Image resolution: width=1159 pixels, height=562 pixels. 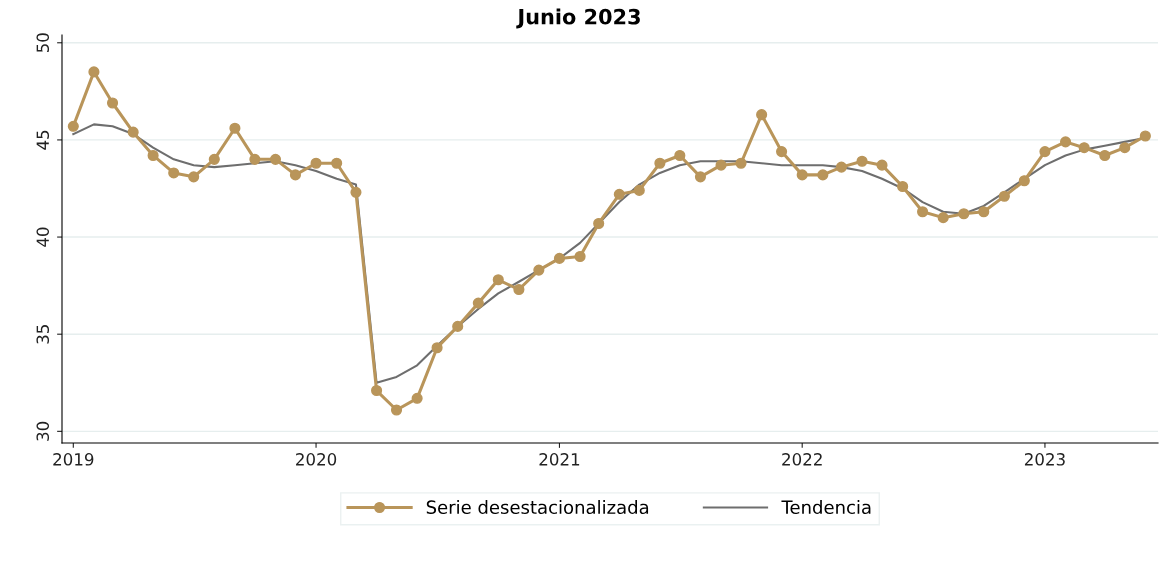 I want to click on x-tick-label: 2022, so click(x=802, y=459).